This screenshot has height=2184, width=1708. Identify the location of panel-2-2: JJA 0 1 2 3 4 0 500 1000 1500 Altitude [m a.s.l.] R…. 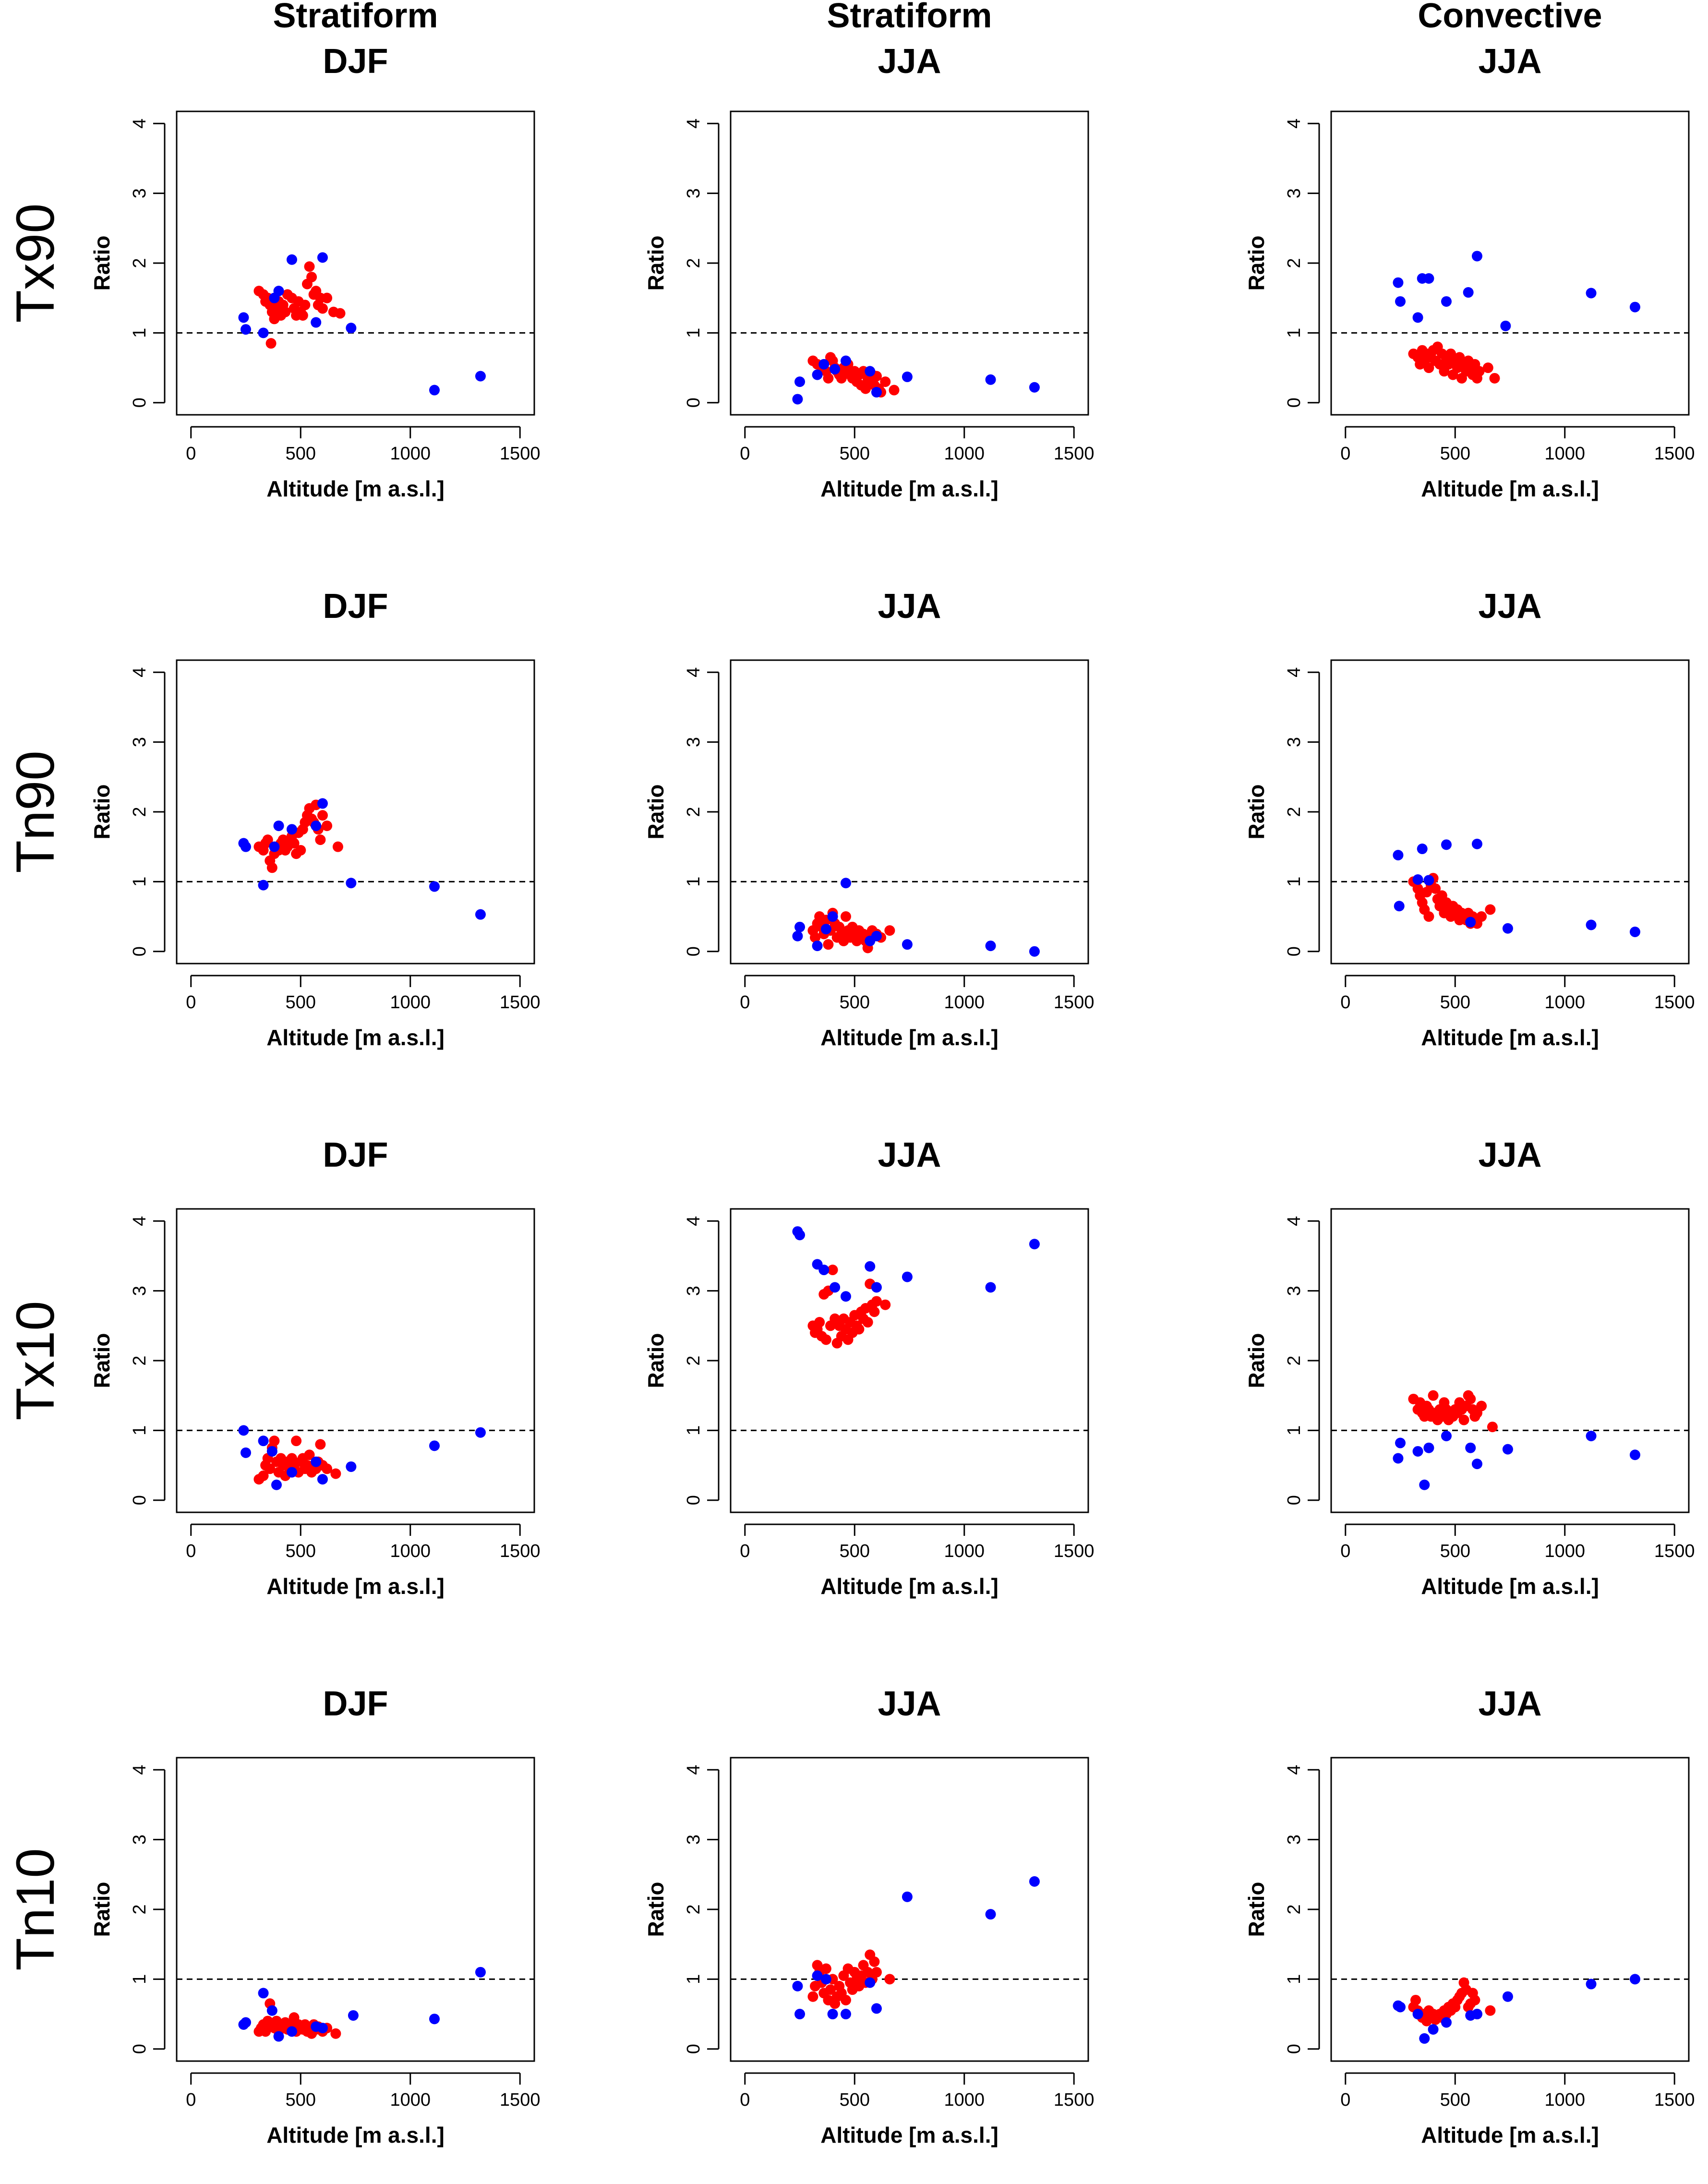
(1469, 1367).